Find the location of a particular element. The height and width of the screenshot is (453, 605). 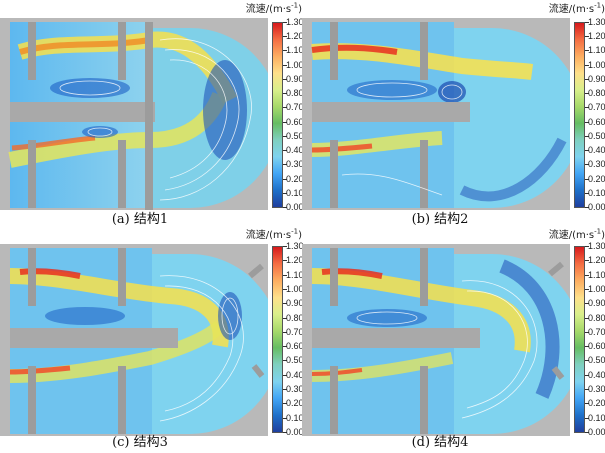

panel-caption: (b) 结构2 is located at coordinates (440, 219).